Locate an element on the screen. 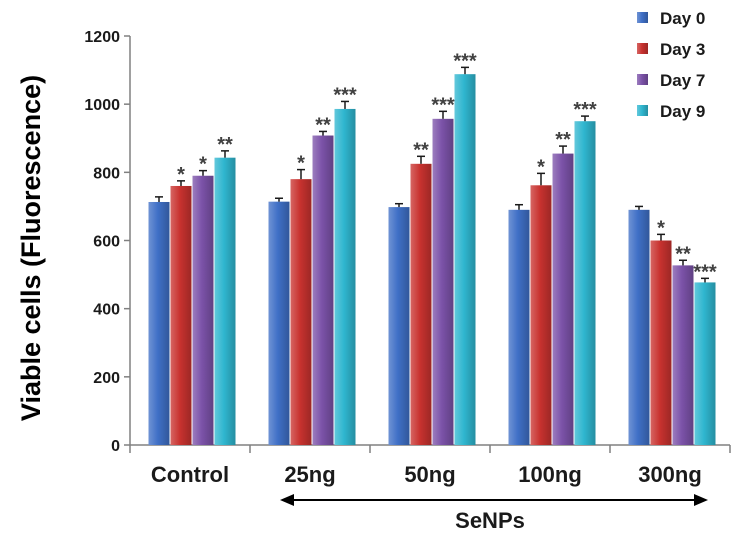 The height and width of the screenshot is (541, 735). bar-day-0-50ng is located at coordinates (399, 326).